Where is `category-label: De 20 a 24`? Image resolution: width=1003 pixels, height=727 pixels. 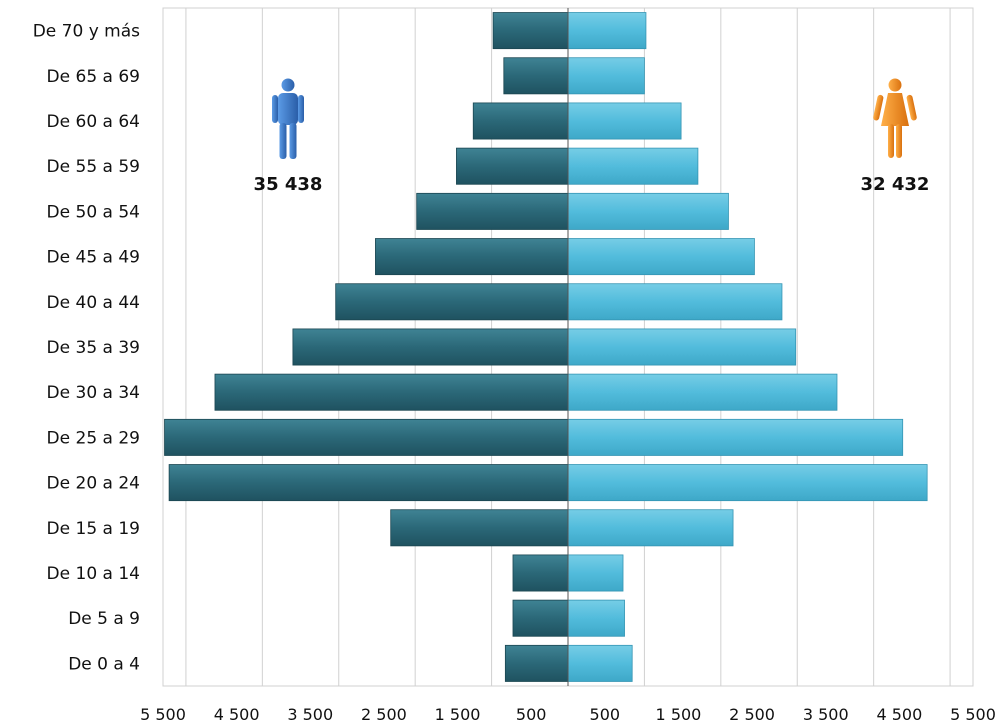
category-label: De 20 a 24 is located at coordinates (93, 484).